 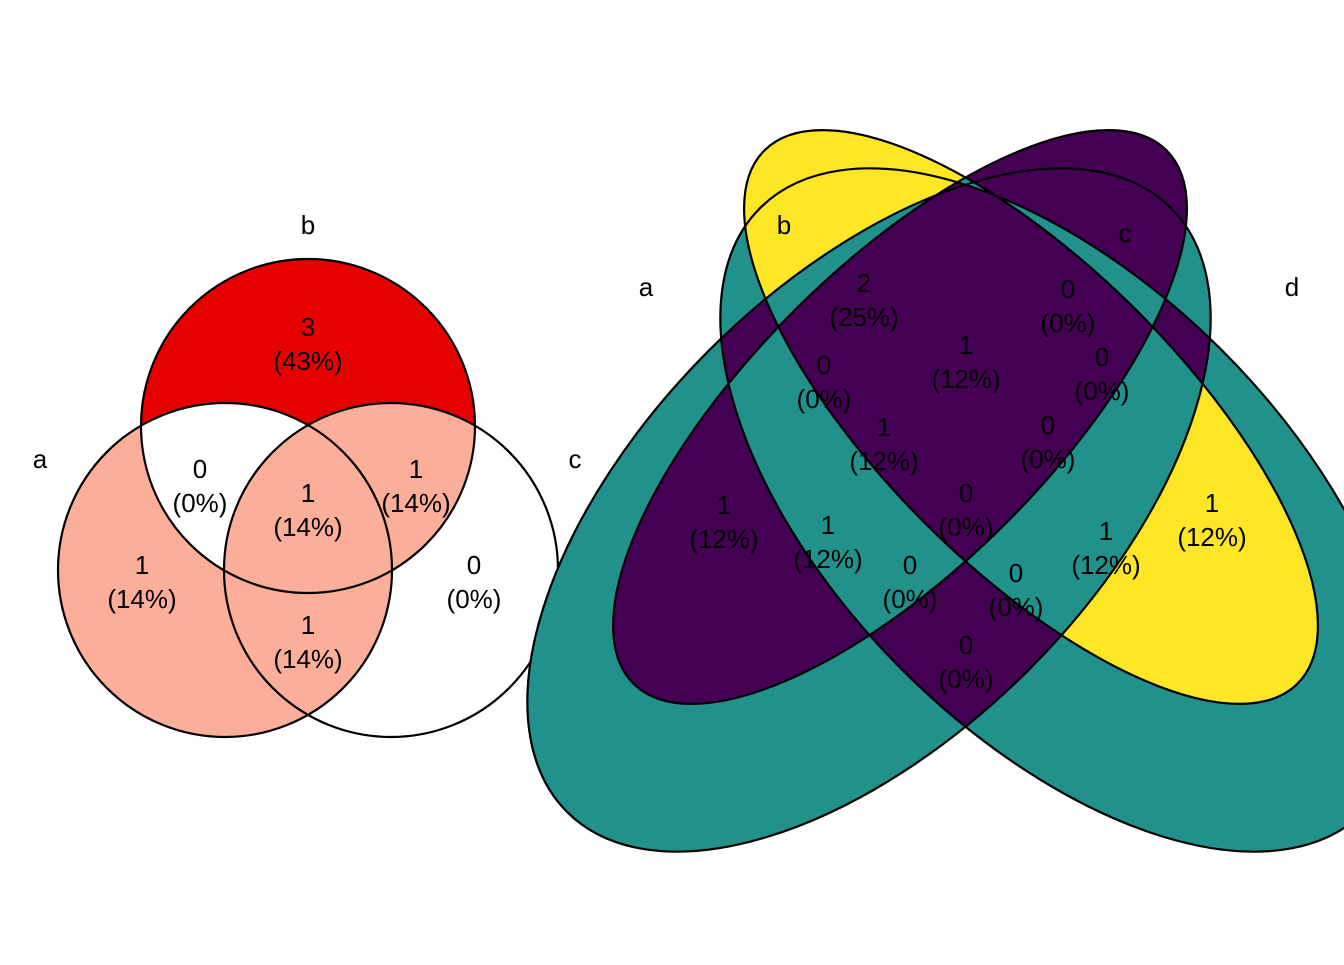 What do you see at coordinates (646, 287) in the screenshot?
I see `venn4-label-a: a` at bounding box center [646, 287].